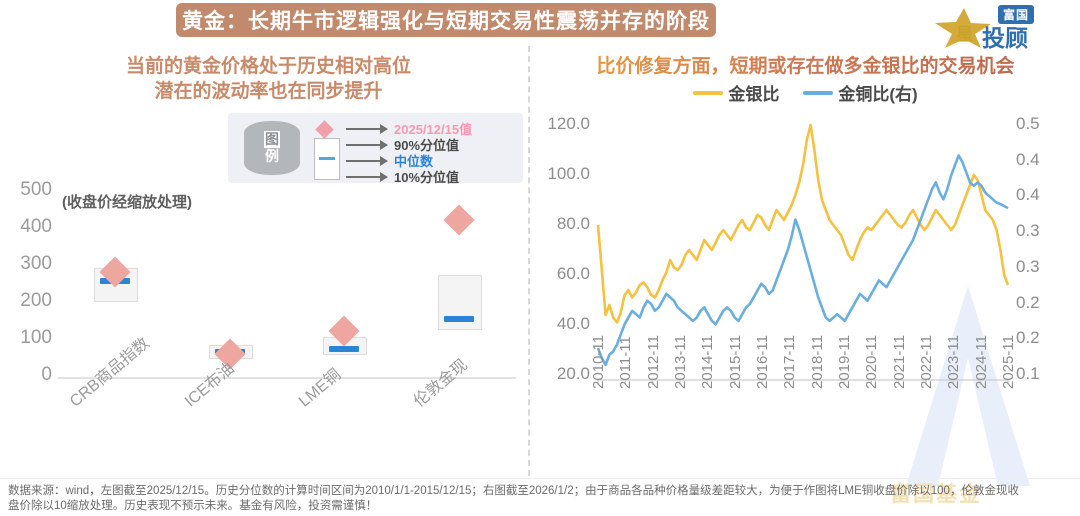 The width and height of the screenshot is (1080, 516). What do you see at coordinates (433, 129) in the screenshot?
I see `legend-row-label-1: 2025/12/15值` at bounding box center [433, 129].